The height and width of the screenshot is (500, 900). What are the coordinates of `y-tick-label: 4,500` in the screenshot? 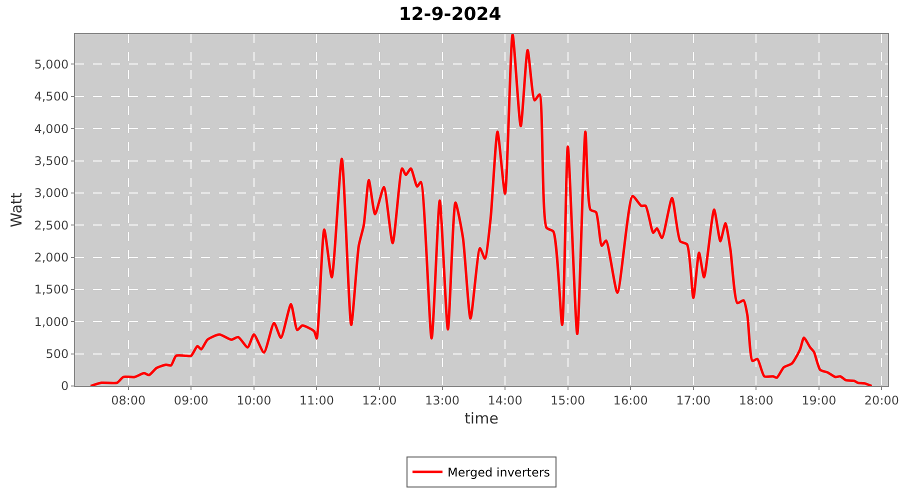 It's located at (51, 97).